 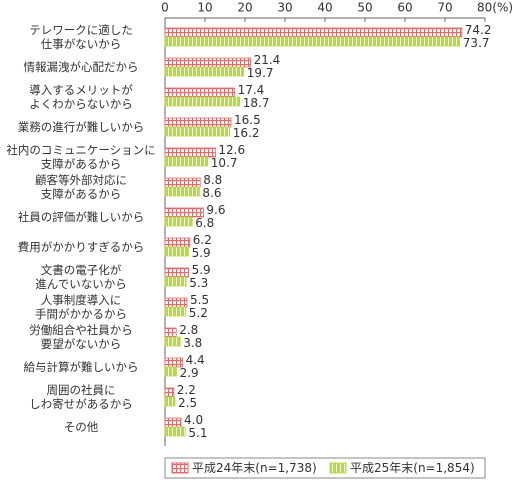 What do you see at coordinates (256, 103) in the screenshot?
I see `value-label: 18.7` at bounding box center [256, 103].